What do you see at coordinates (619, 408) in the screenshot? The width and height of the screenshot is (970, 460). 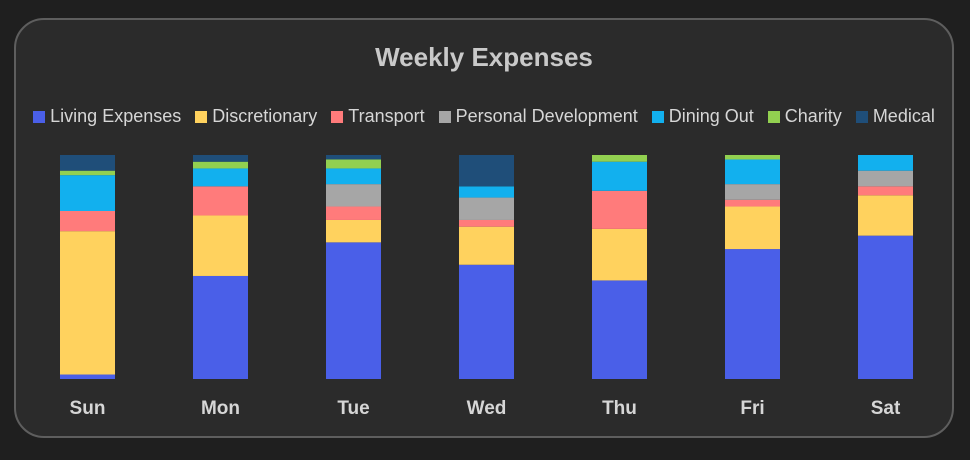 I see `x-tick-label: Thu` at bounding box center [619, 408].